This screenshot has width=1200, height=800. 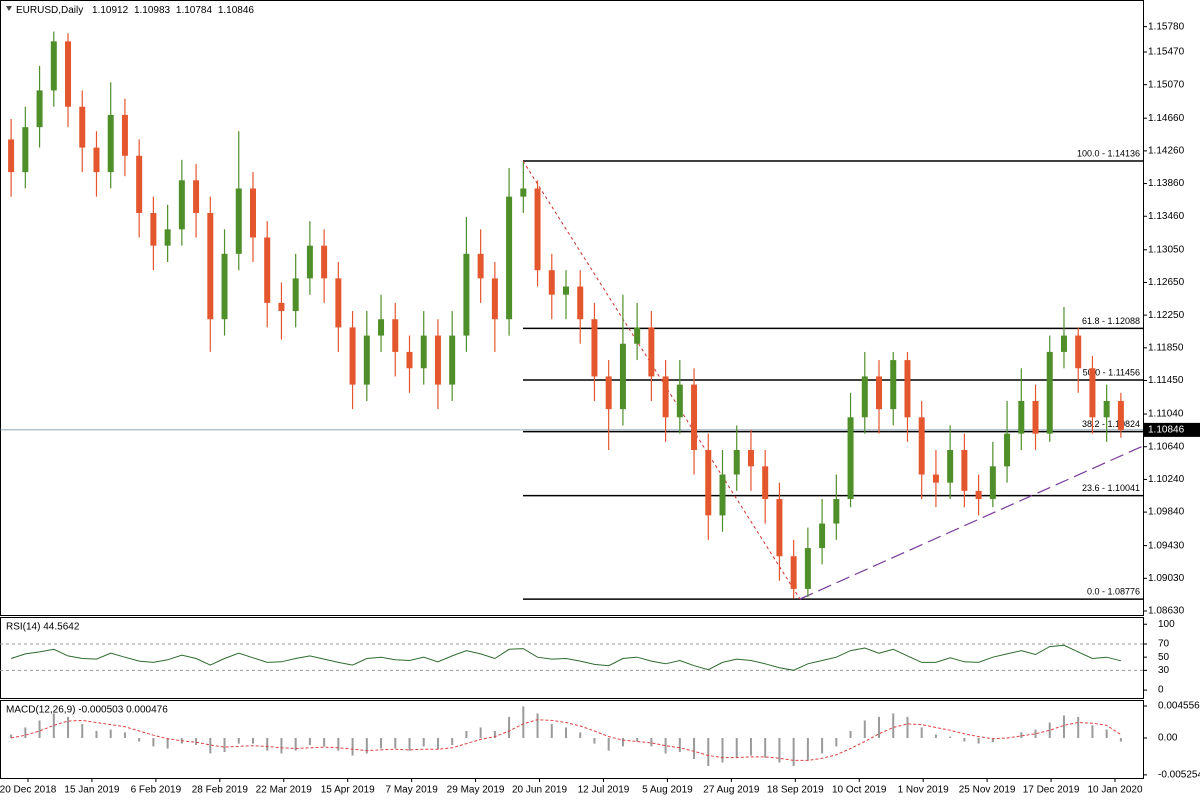 I want to click on header-low: 1.10784, so click(x=194, y=10).